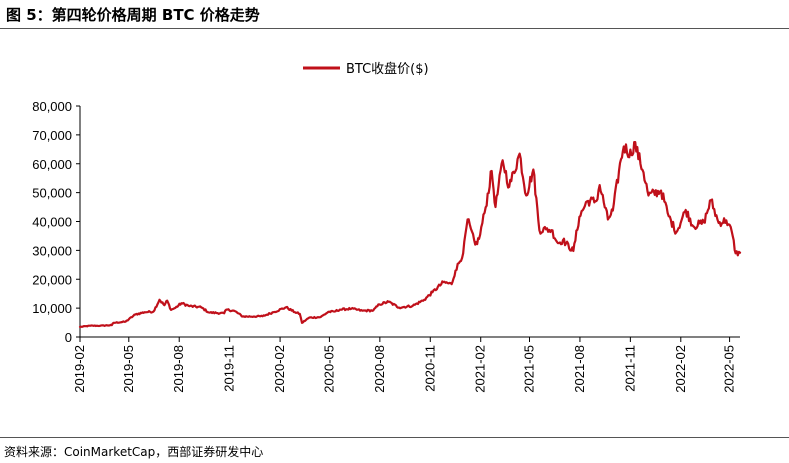 This screenshot has height=463, width=789. Describe the element at coordinates (729, 369) in the screenshot. I see `x-tick-label: 2022-05` at that location.